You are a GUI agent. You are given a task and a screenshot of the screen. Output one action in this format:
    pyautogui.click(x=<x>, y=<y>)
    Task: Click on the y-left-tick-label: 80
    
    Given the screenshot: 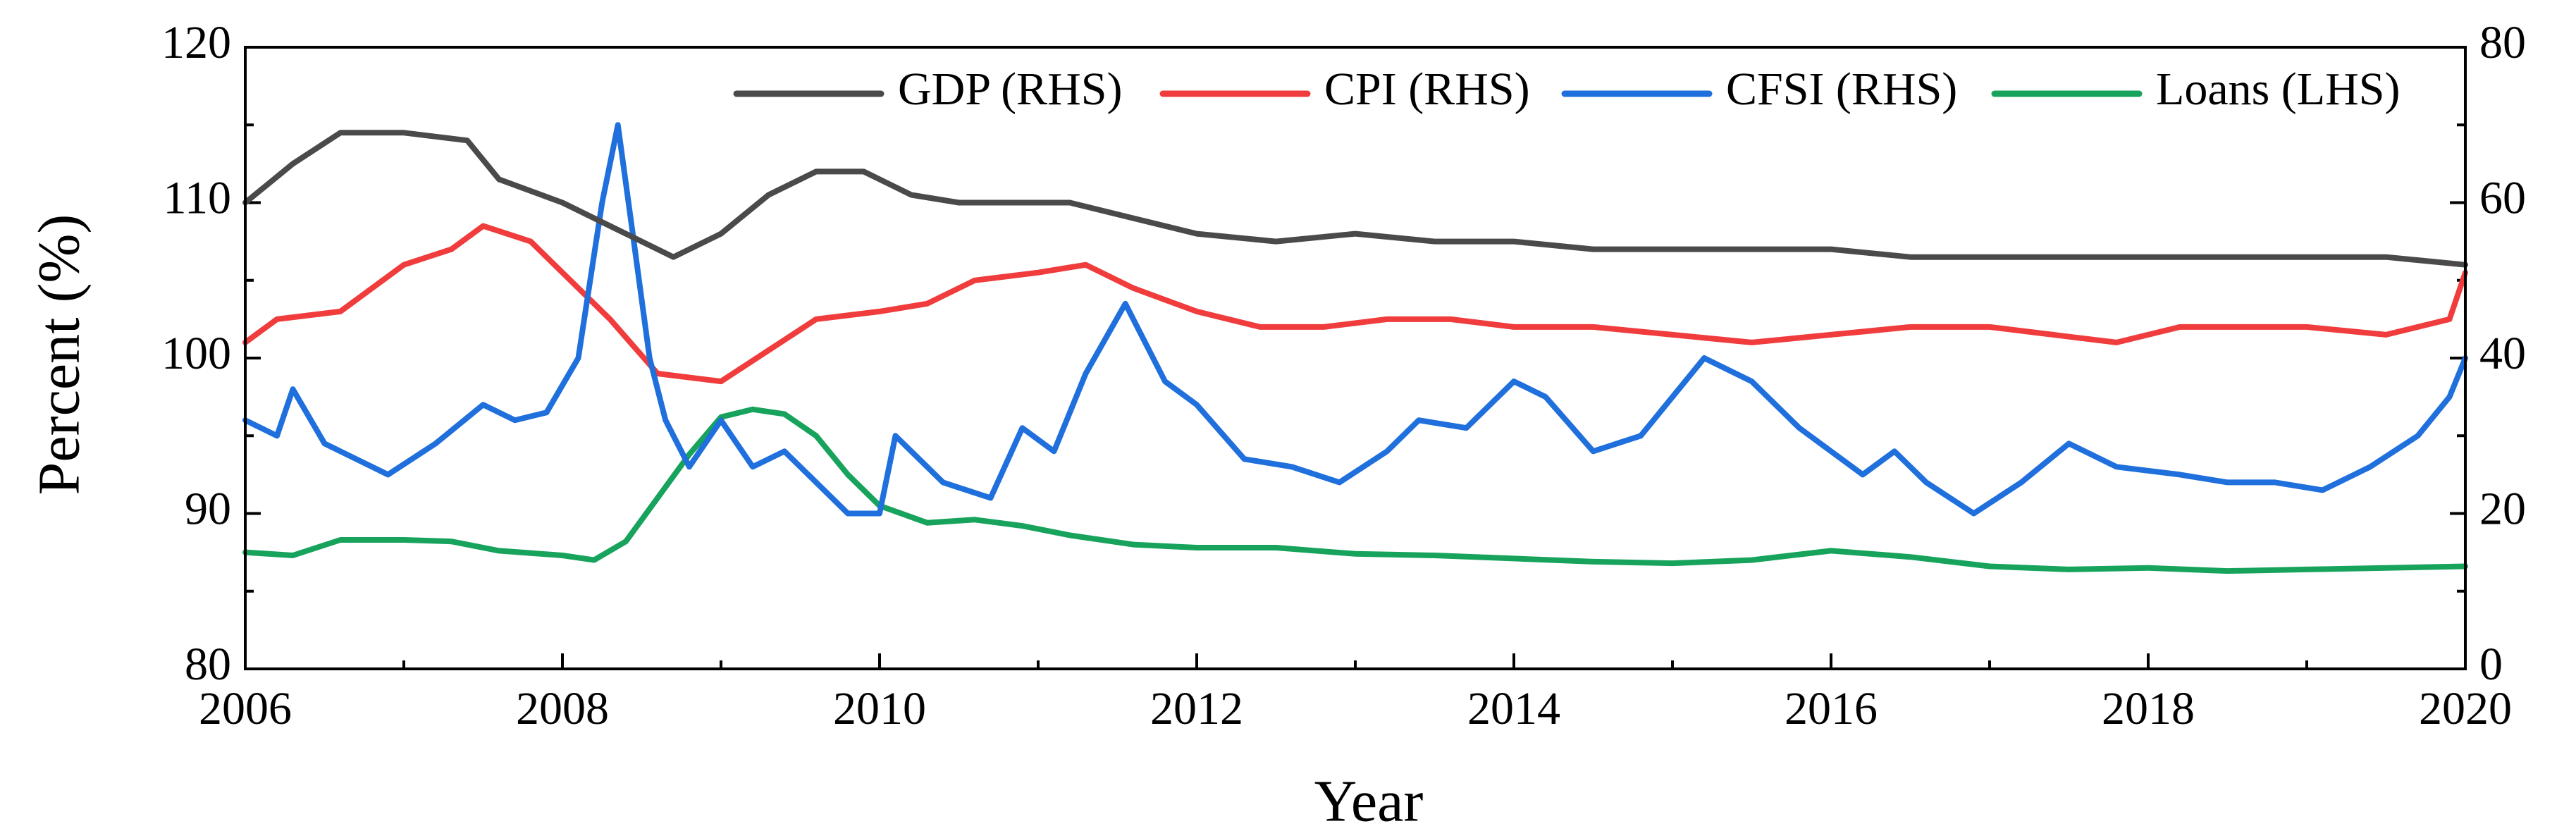 What is the action you would take?
    pyautogui.click(x=208, y=664)
    